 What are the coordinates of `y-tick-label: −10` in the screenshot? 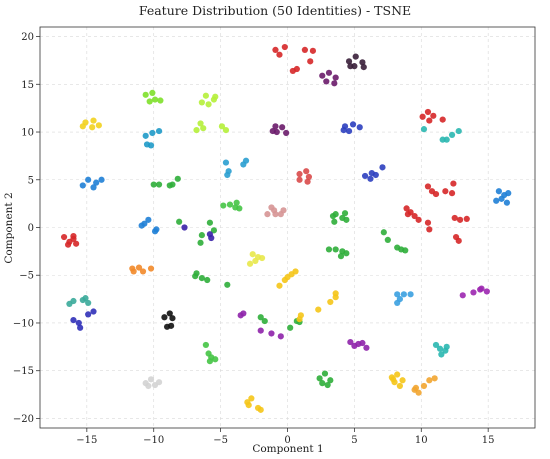 It's located at (23, 323).